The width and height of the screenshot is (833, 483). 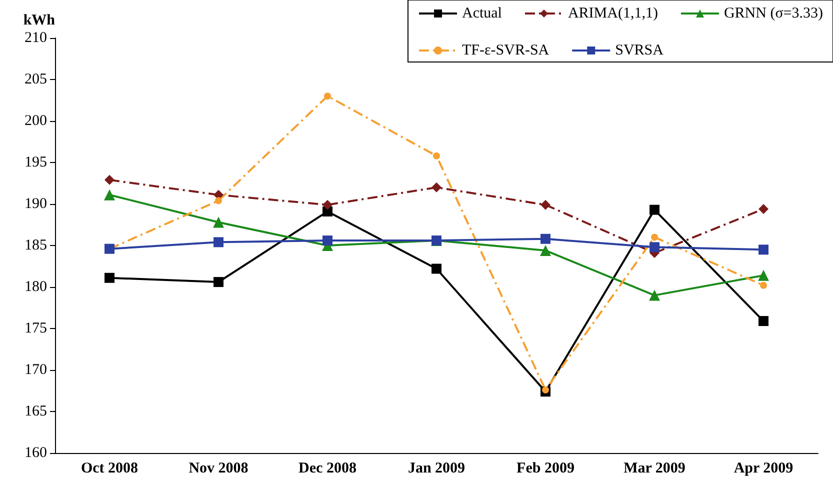 I want to click on x-tick-label: Nov 2008, so click(x=218, y=468).